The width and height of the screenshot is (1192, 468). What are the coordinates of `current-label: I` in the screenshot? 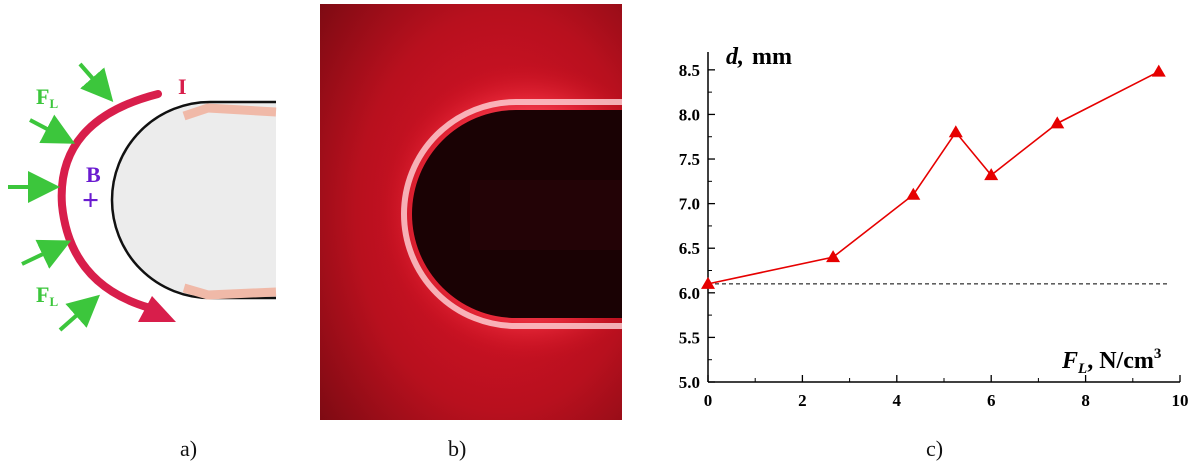 It's located at (182, 86).